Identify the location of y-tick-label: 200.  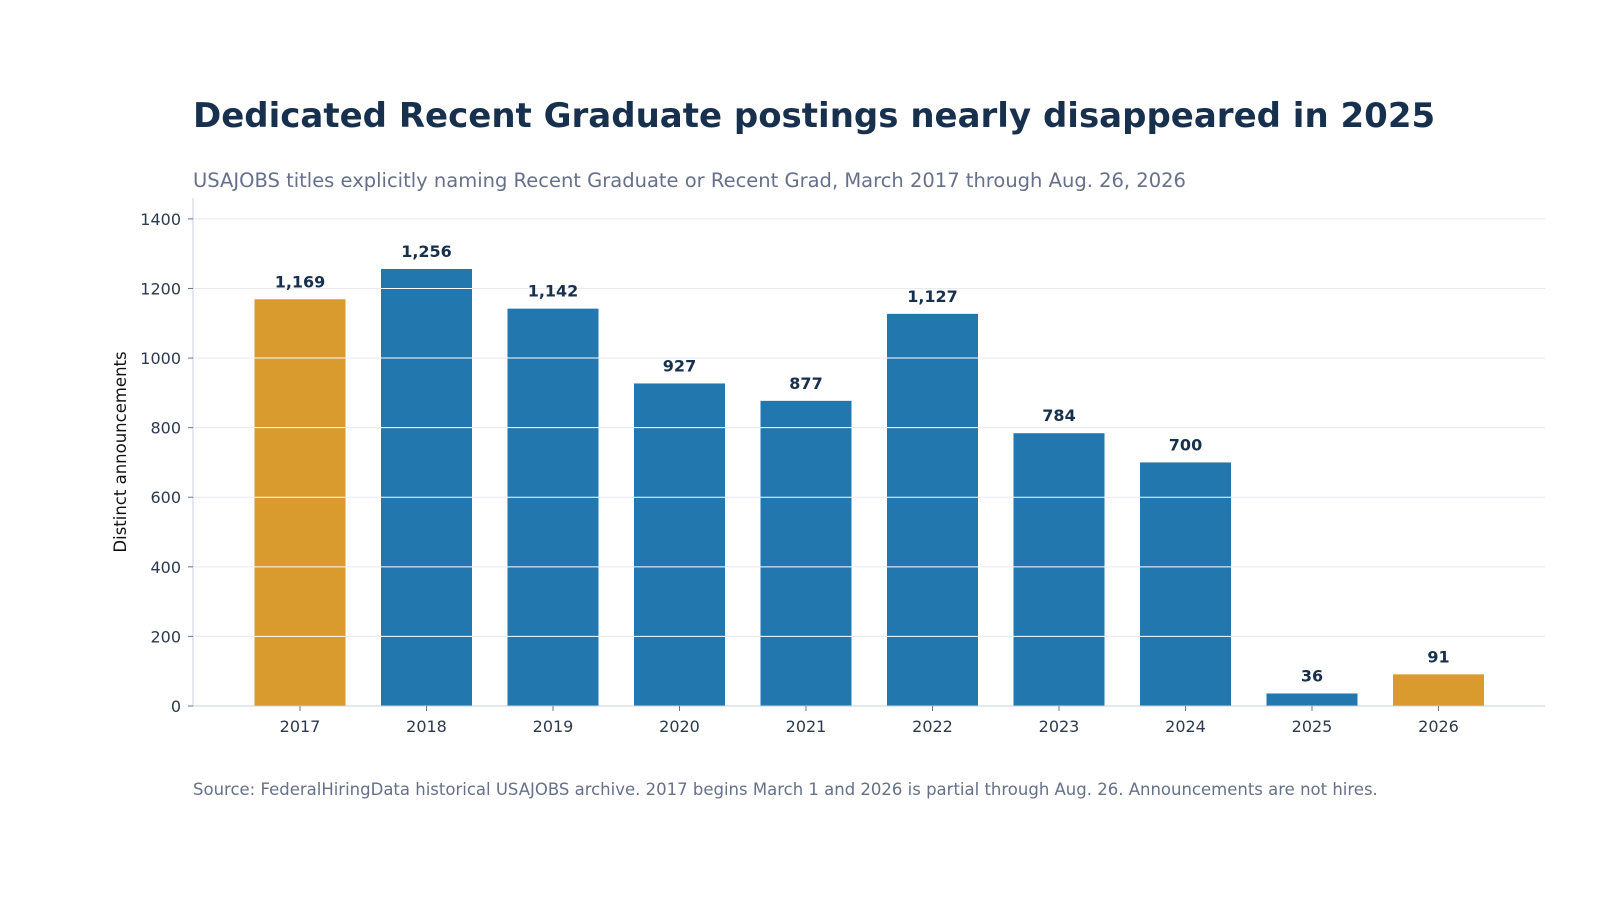
(165, 636).